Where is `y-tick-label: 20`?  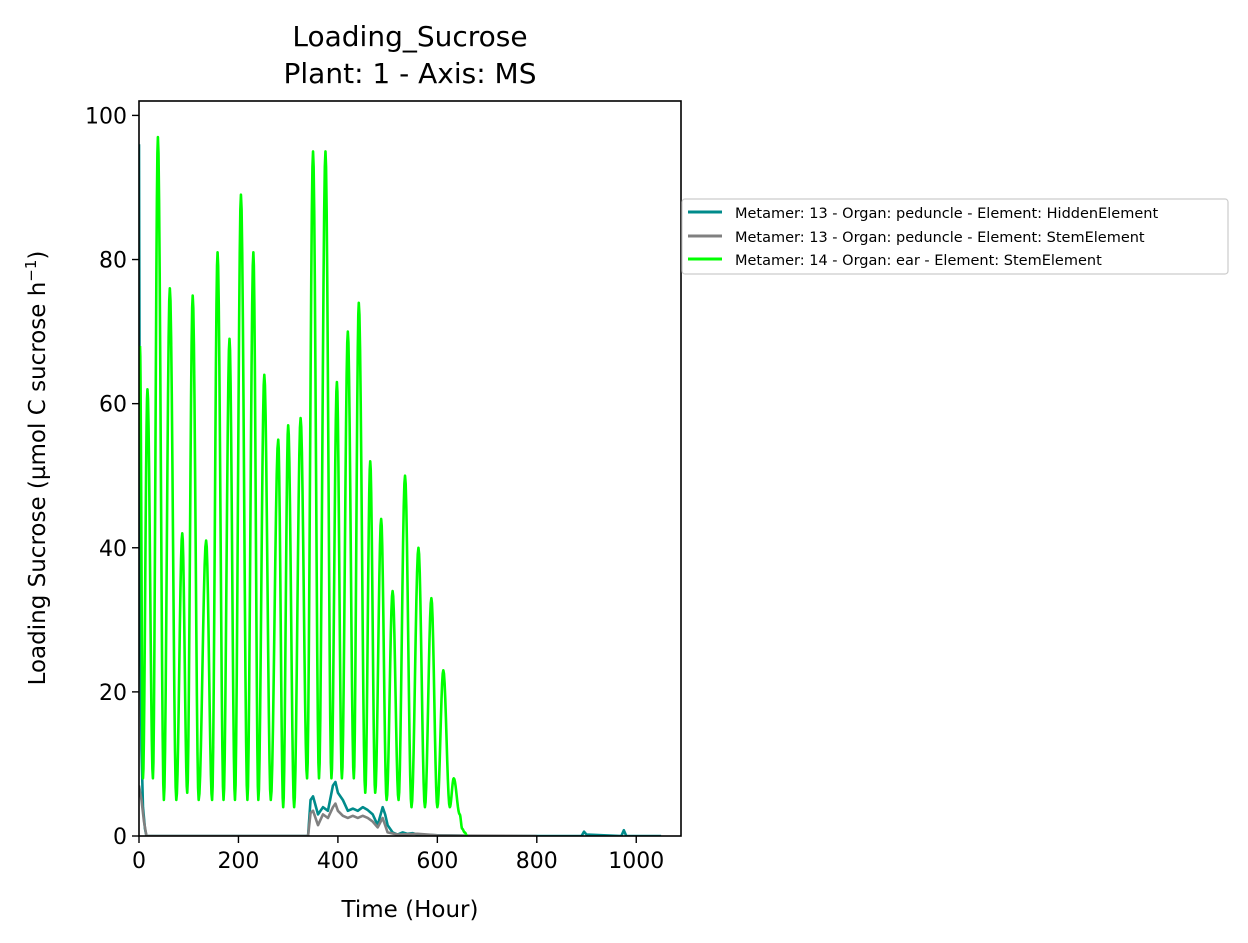
y-tick-label: 20 is located at coordinates (113, 693).